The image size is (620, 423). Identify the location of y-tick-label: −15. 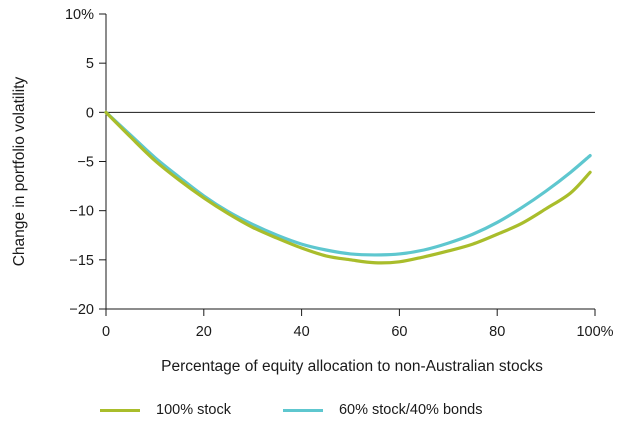
(81, 261).